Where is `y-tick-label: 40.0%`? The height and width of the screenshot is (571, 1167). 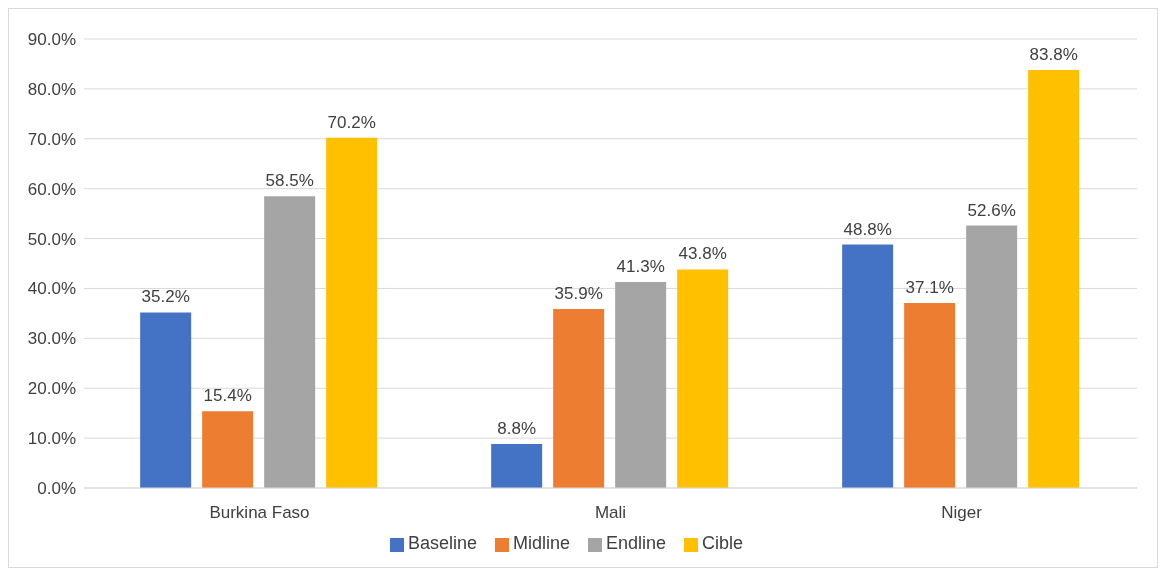
y-tick-label: 40.0% is located at coordinates (51, 289).